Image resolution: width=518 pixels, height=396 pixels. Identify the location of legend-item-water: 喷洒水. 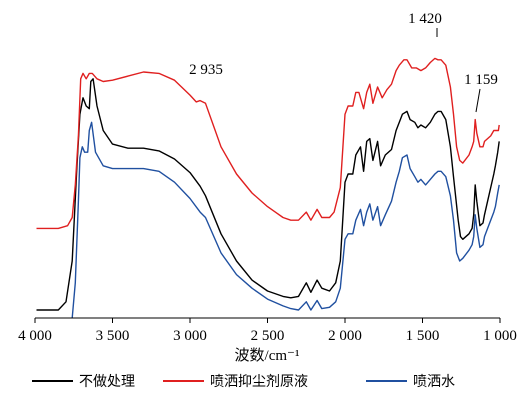
(410, 382).